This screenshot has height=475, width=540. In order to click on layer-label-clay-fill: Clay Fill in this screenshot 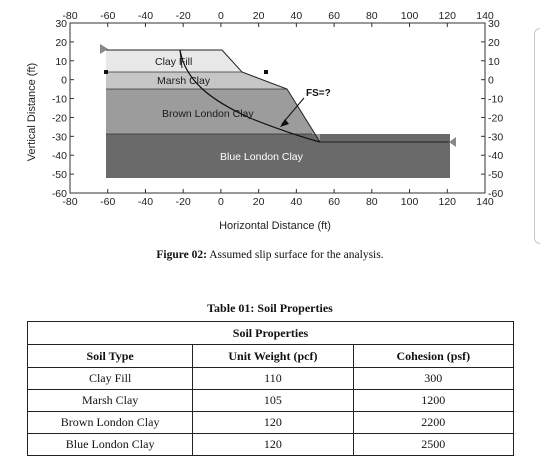, I will do `click(173, 62)`.